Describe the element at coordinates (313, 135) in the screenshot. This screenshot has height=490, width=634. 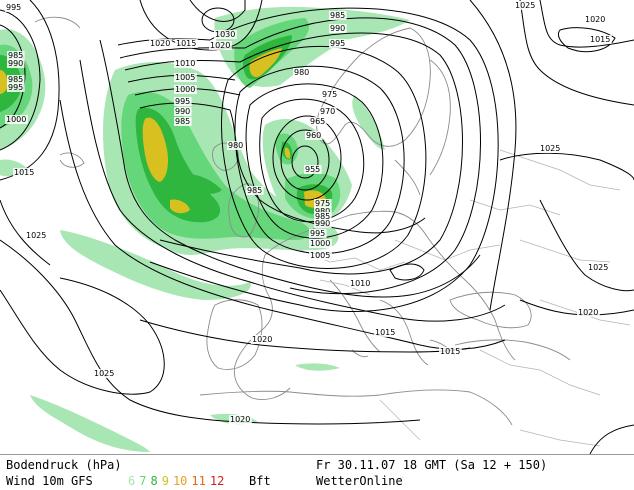
I see `isobar-label: 960` at that location.